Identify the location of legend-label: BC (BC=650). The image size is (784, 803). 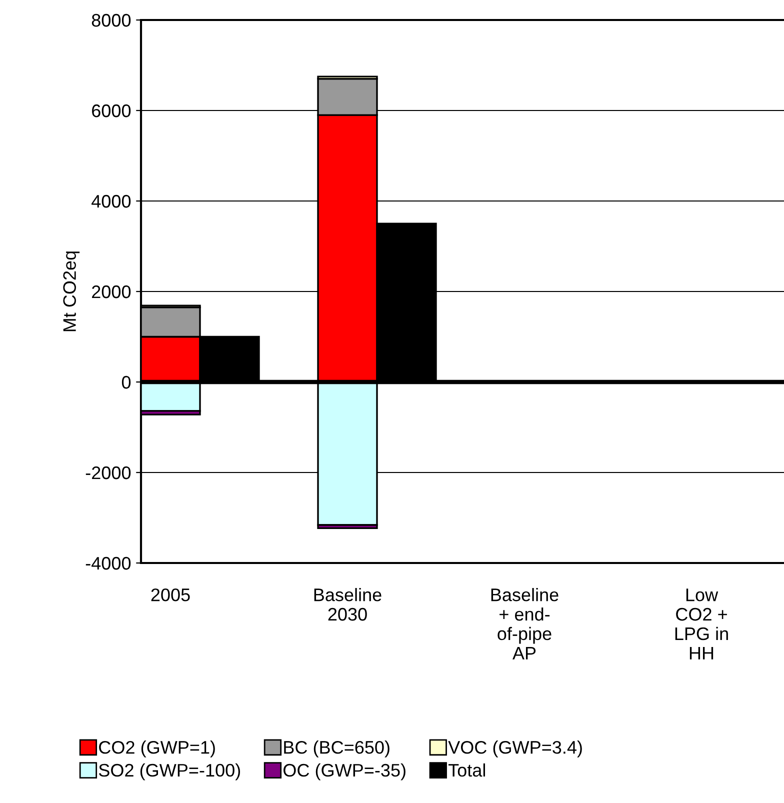
(337, 749).